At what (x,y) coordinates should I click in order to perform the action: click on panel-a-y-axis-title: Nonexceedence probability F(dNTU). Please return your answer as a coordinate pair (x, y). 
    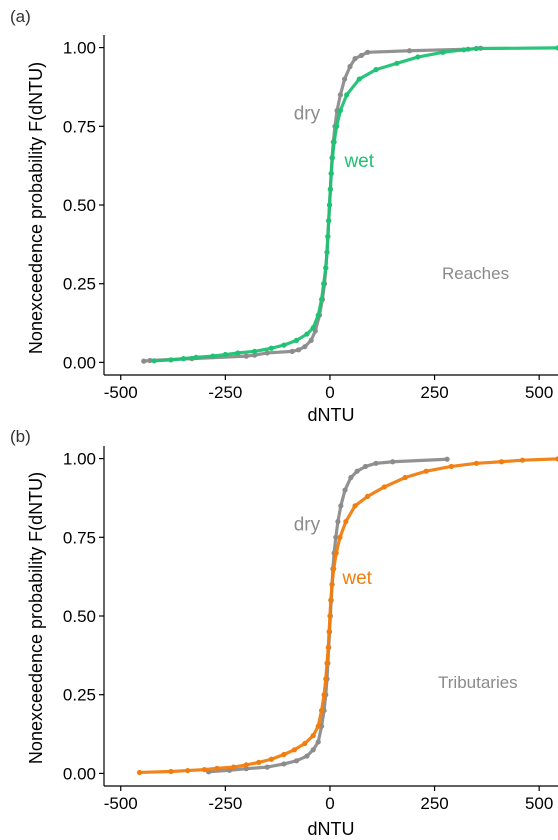
    Looking at the image, I should click on (36, 208).